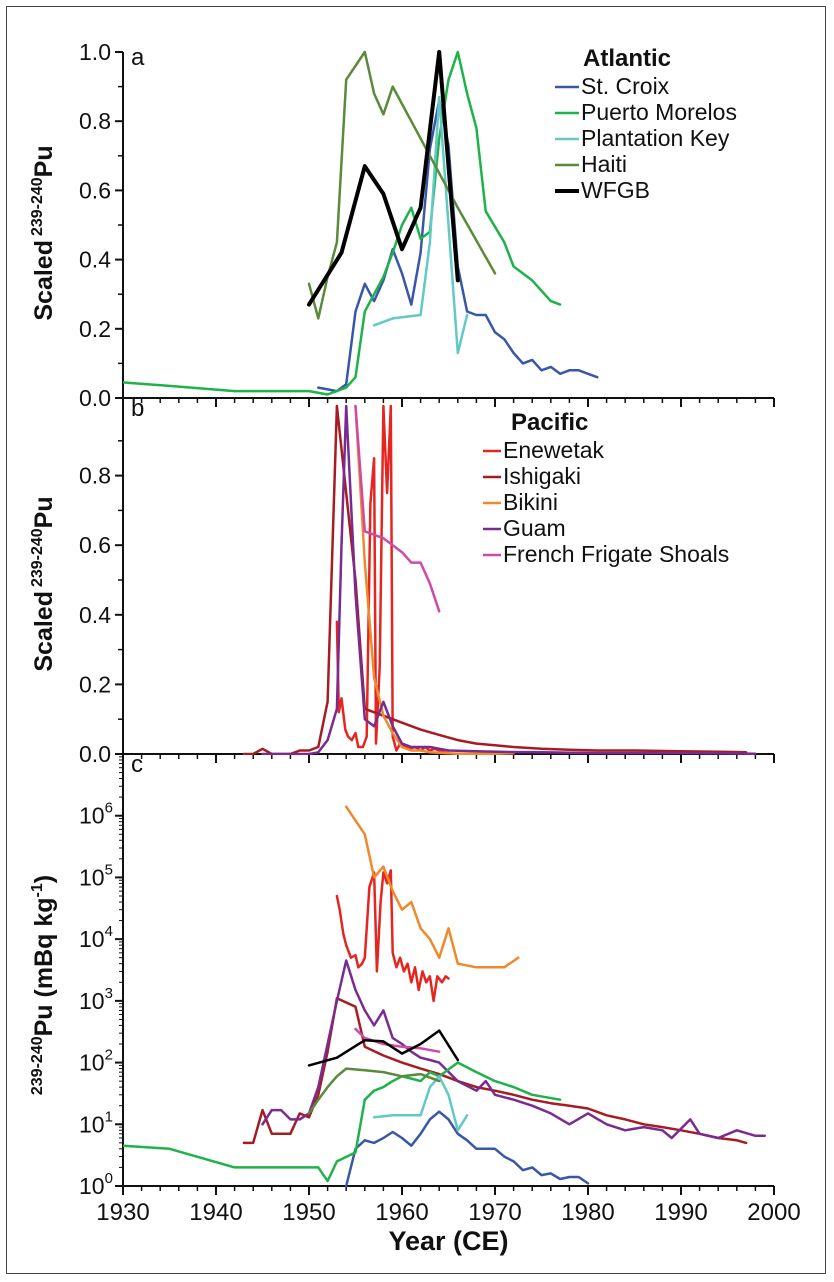 This screenshot has height=1282, width=834. Describe the element at coordinates (95, 52) in the screenshot. I see `y-tick-label: 1.0` at that location.